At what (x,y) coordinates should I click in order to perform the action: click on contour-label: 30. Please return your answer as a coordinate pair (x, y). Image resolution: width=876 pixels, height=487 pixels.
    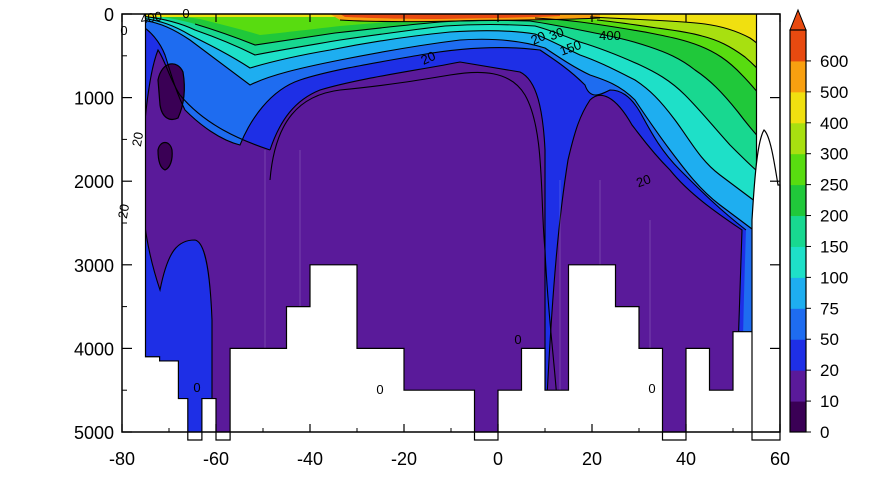
    Looking at the image, I should click on (556, 33).